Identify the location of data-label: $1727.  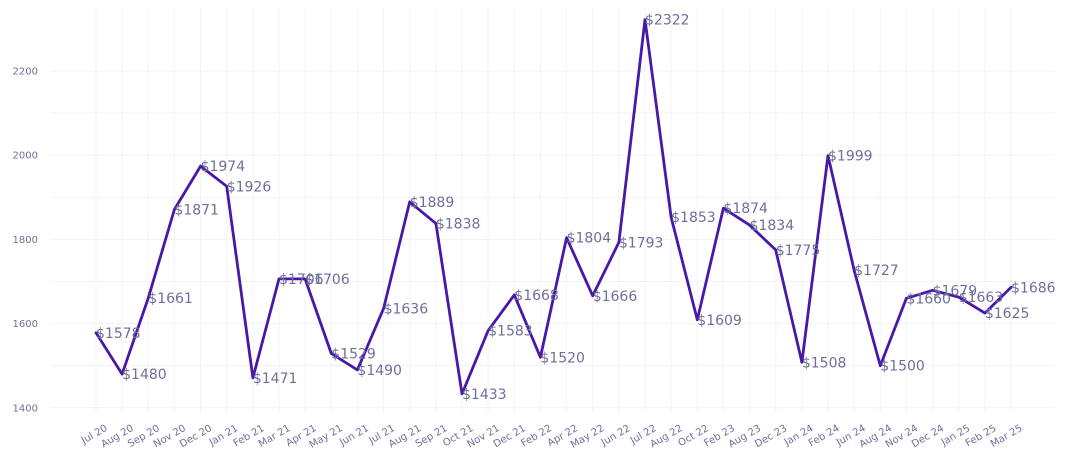
(876, 271).